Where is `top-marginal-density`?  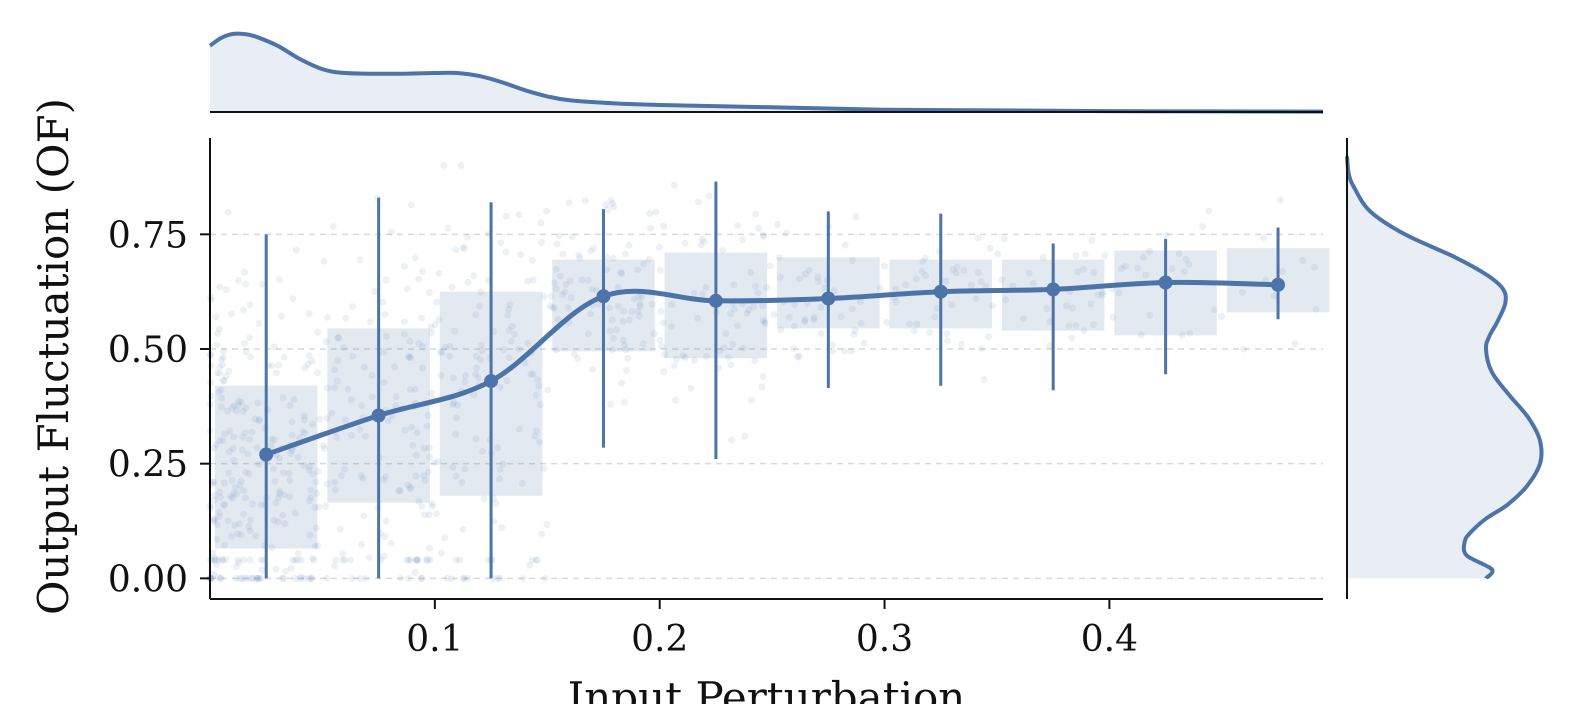 top-marginal-density is located at coordinates (766, 72).